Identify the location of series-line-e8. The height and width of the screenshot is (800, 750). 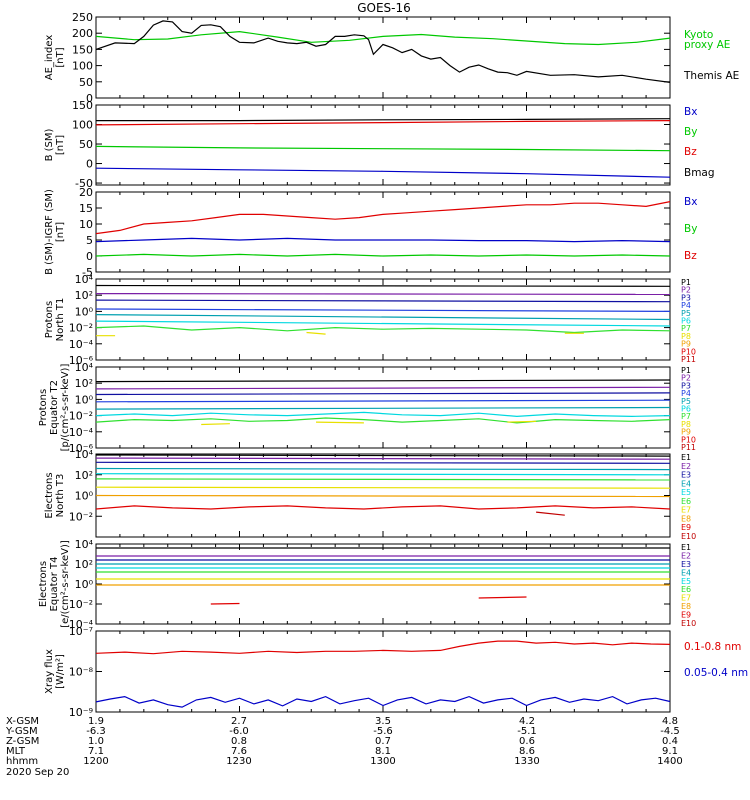
(383, 496).